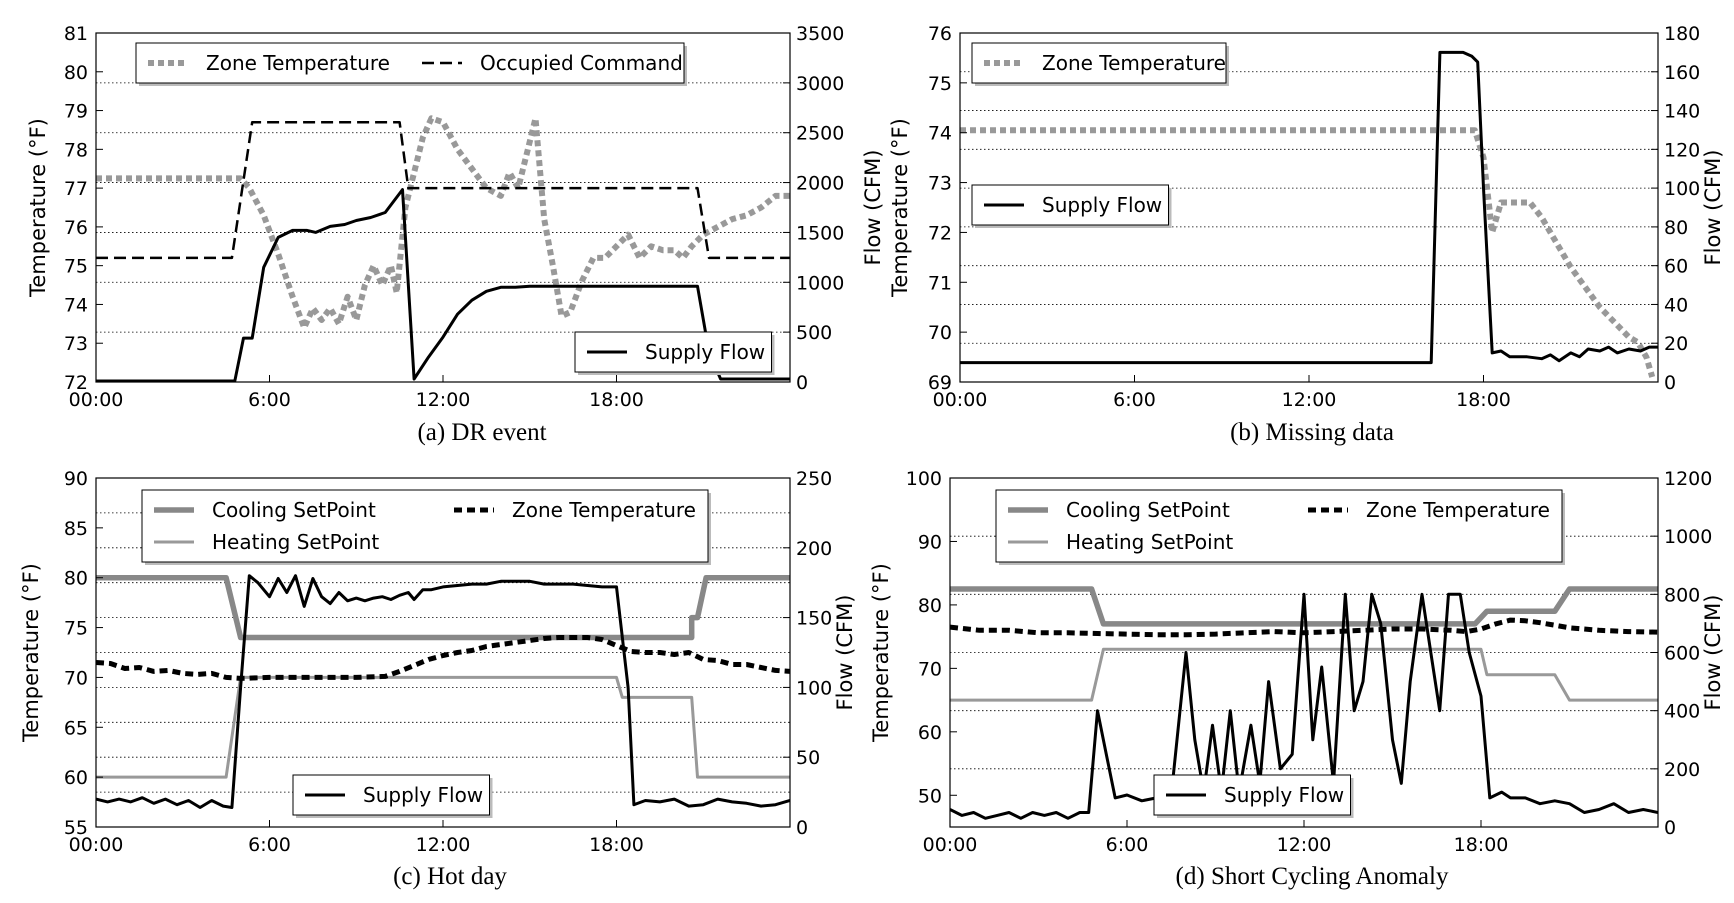 The width and height of the screenshot is (1734, 903). I want to click on y2-tick-label: 20, so click(1676, 344).